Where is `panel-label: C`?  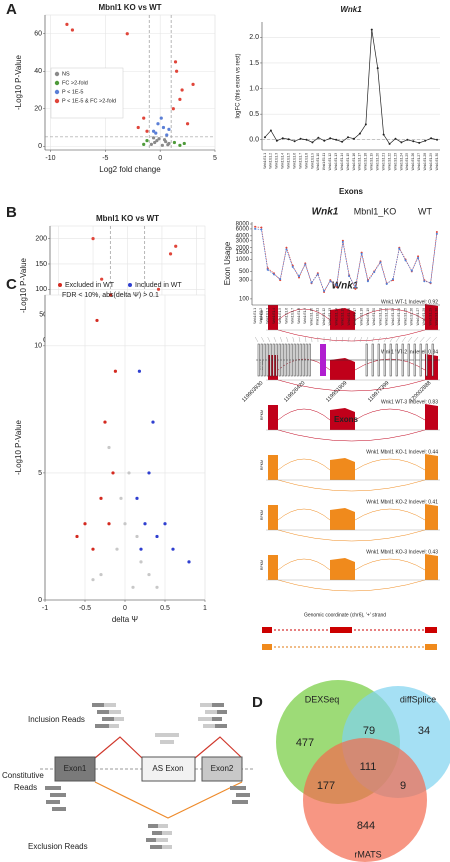
panel-label: C is located at coordinates (11, 284).